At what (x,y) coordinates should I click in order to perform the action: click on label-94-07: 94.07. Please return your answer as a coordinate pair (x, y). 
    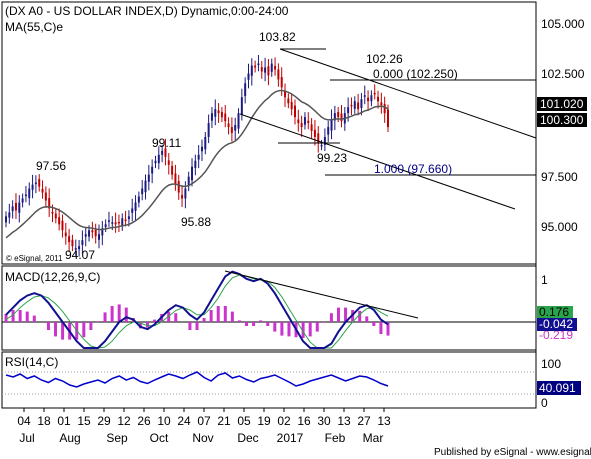
    Looking at the image, I should click on (80, 255).